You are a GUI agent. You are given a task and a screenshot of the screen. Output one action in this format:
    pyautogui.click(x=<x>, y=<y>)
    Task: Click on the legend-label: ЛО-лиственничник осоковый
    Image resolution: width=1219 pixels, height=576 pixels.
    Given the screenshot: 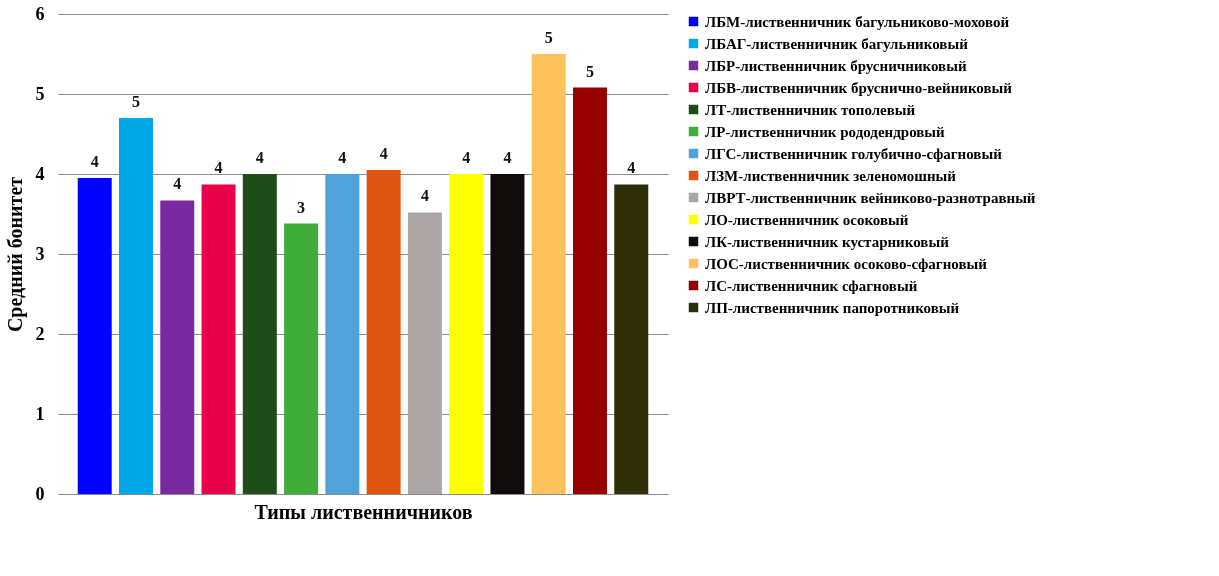 What is the action you would take?
    pyautogui.click(x=807, y=219)
    